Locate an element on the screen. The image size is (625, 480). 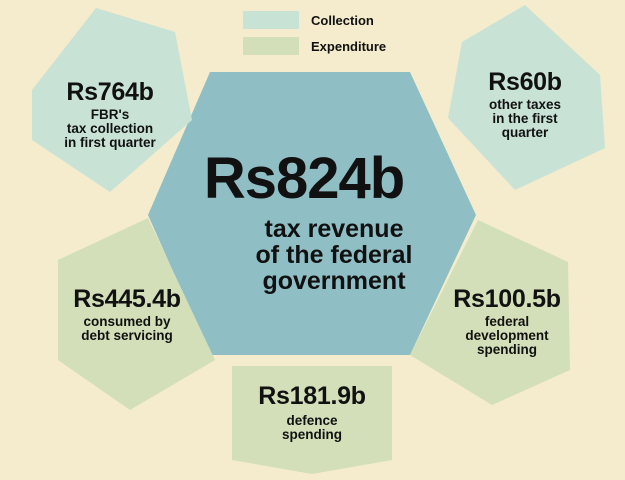
debt-servicing-text-block: Rs445.4b consumed by debt servicing is located at coordinates (127, 314).